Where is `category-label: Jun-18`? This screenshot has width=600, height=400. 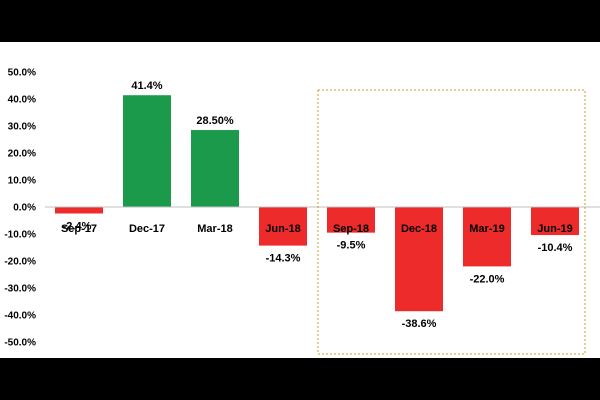
category-label: Jun-18 is located at coordinates (282, 229).